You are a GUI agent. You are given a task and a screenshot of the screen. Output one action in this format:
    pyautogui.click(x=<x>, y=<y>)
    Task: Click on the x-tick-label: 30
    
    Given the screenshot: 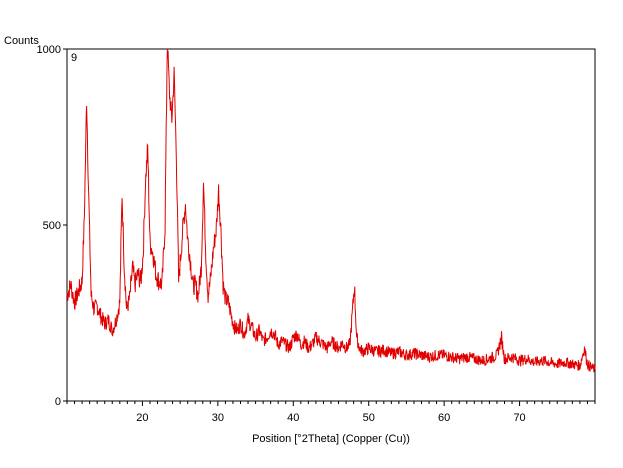 What is the action you would take?
    pyautogui.click(x=218, y=418)
    